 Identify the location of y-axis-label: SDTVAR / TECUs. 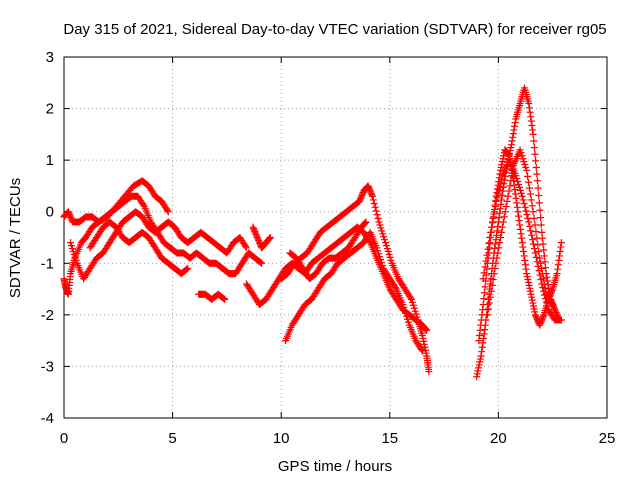
(15, 238).